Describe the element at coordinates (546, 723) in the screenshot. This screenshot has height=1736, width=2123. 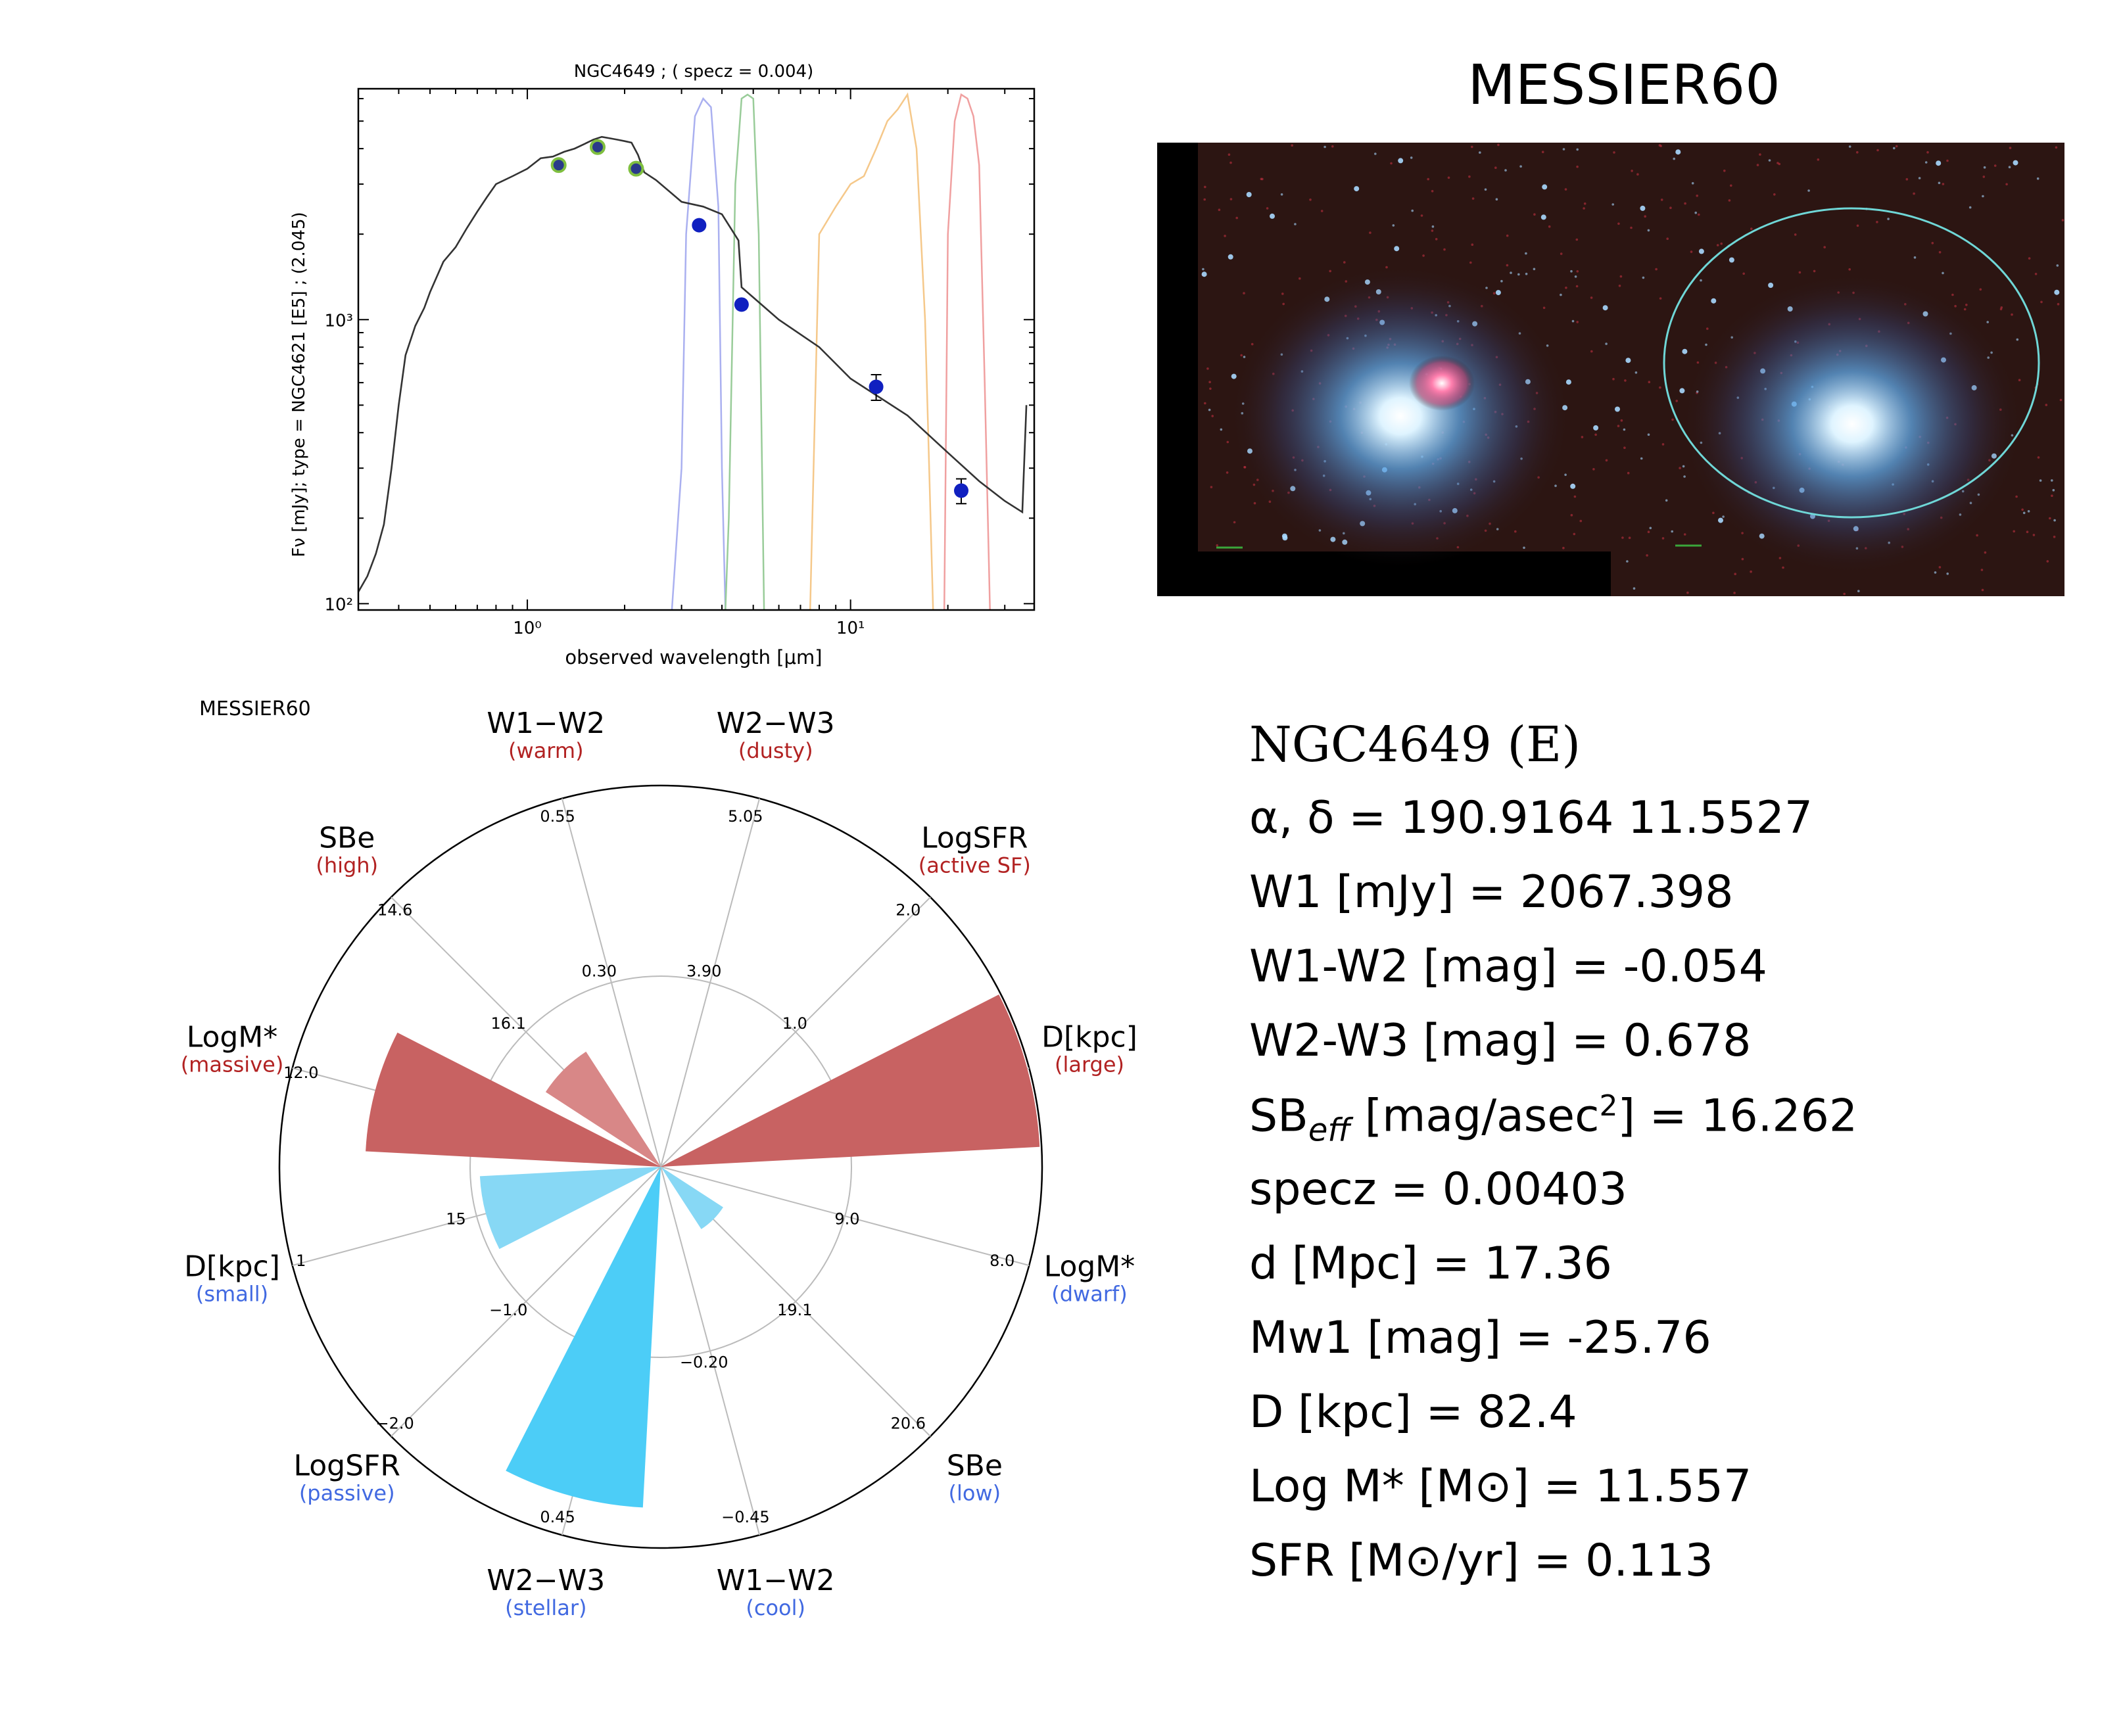
I see `polar-axis-name: W1−W2` at that location.